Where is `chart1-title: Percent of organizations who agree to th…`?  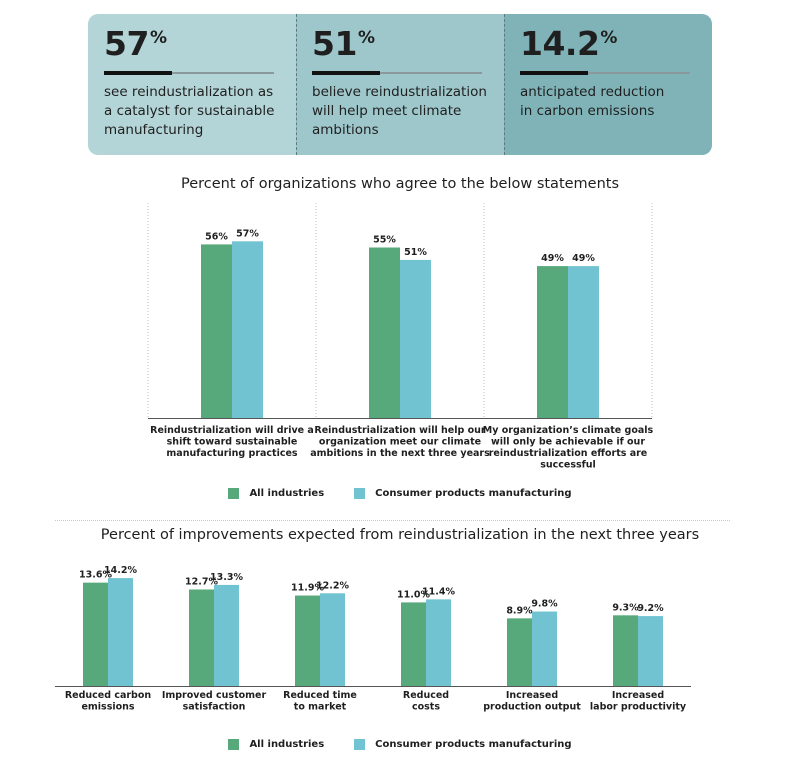 chart1-title: Percent of organizations who agree to th… is located at coordinates (400, 184).